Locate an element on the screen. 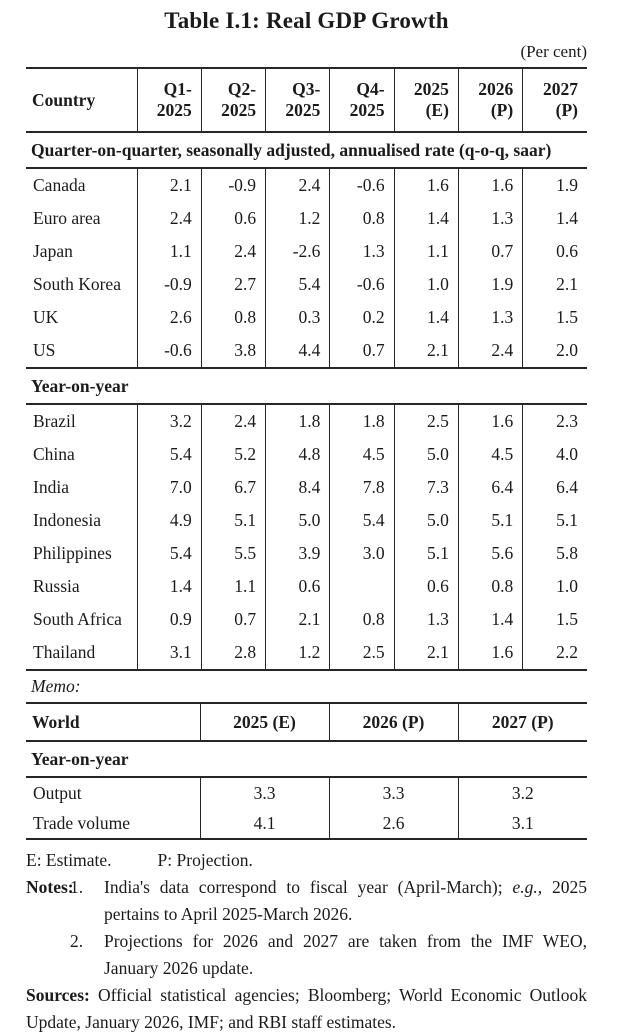 The width and height of the screenshot is (626, 1036). column-header-2026p: 2026 (P) is located at coordinates (490, 100).